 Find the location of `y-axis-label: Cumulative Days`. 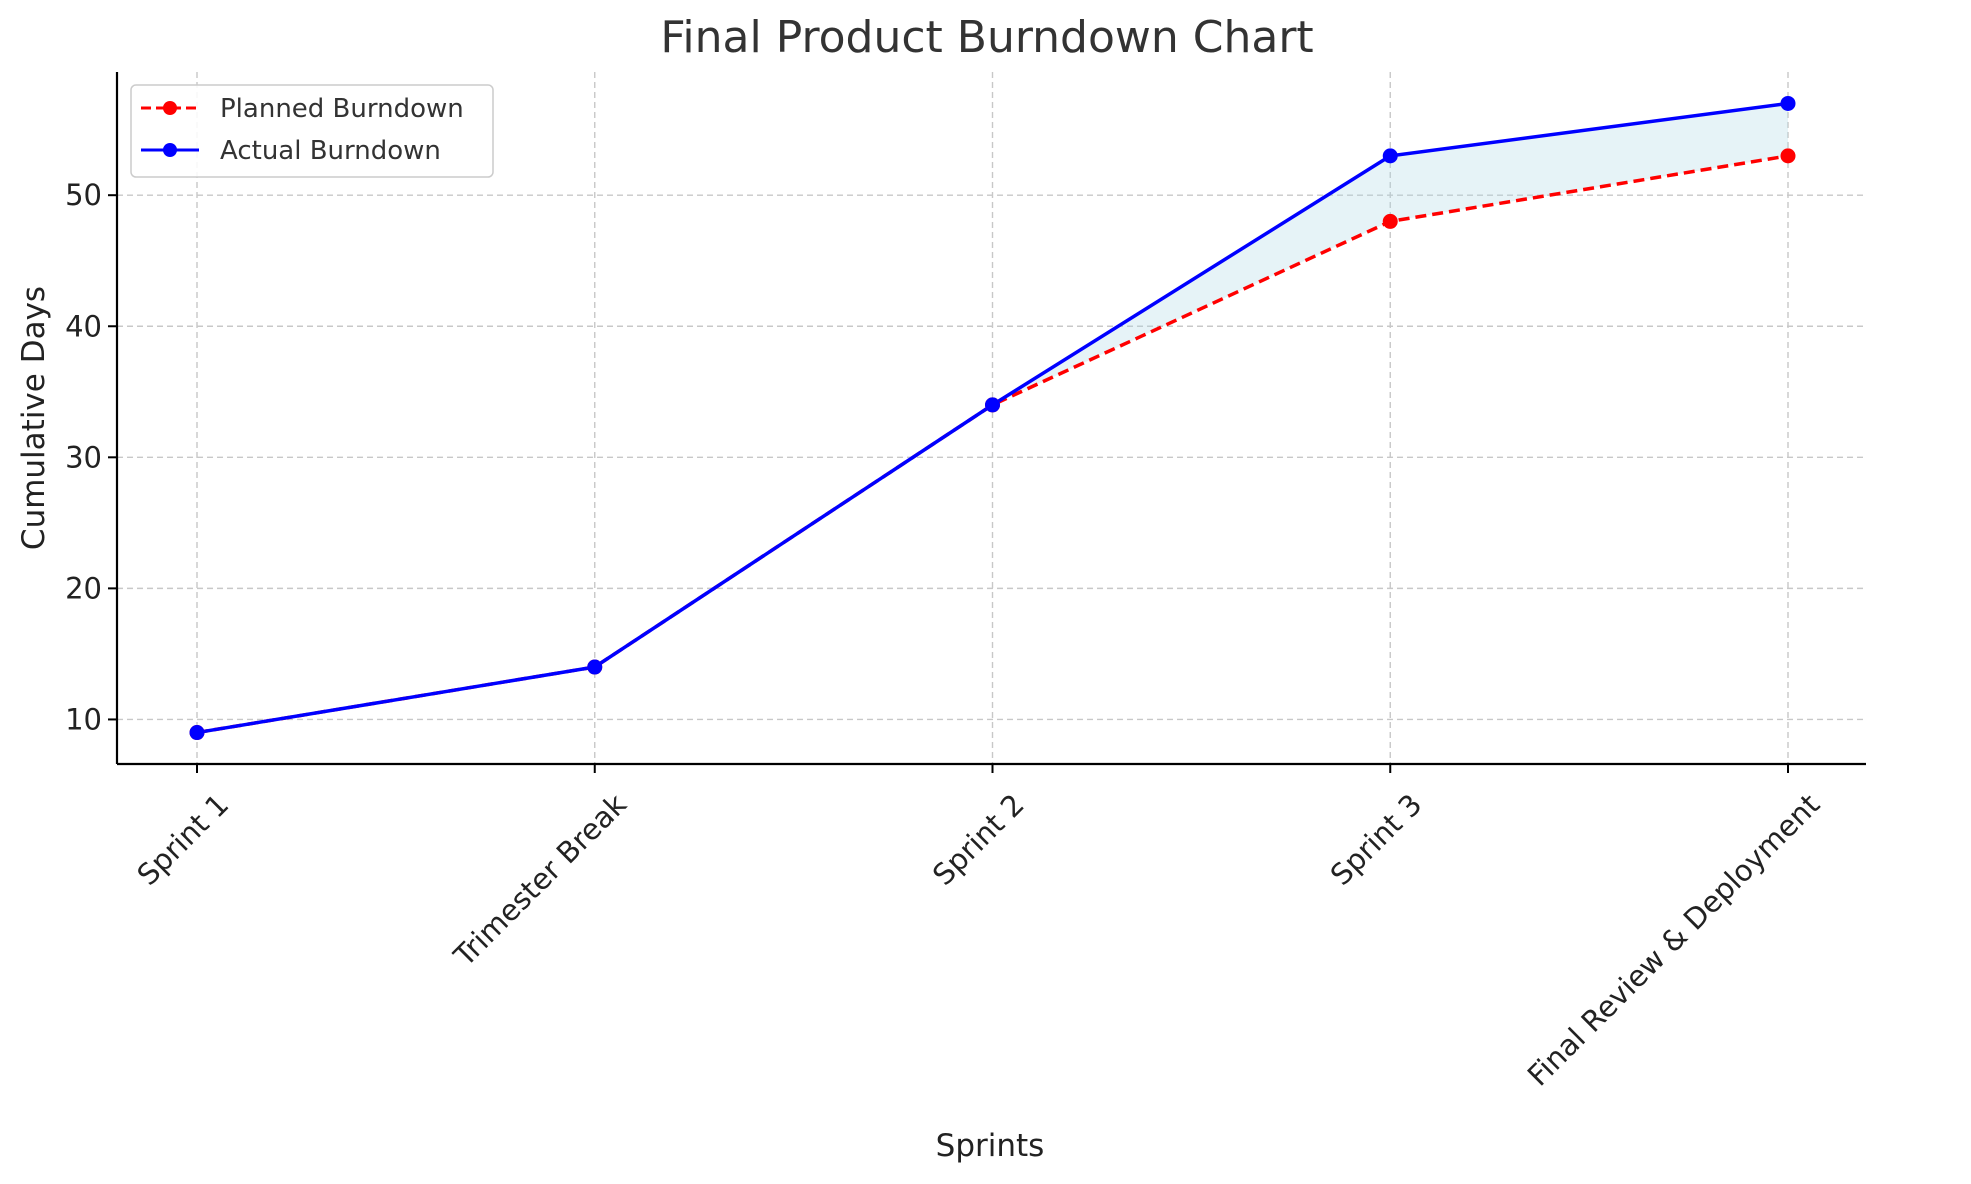

y-axis-label: Cumulative Days is located at coordinates (34, 418).